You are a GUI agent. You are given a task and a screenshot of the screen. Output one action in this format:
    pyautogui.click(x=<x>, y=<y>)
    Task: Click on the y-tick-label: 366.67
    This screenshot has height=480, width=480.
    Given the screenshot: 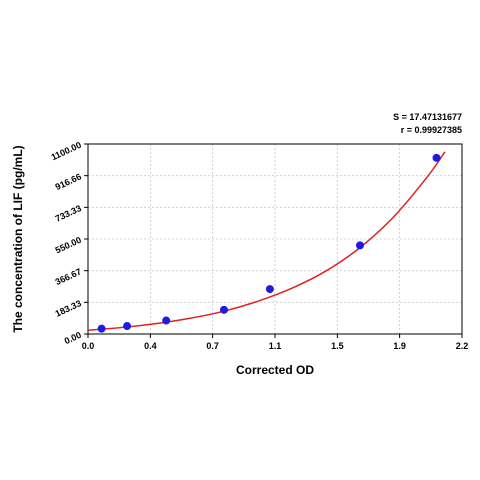 What is the action you would take?
    pyautogui.click(x=68, y=276)
    